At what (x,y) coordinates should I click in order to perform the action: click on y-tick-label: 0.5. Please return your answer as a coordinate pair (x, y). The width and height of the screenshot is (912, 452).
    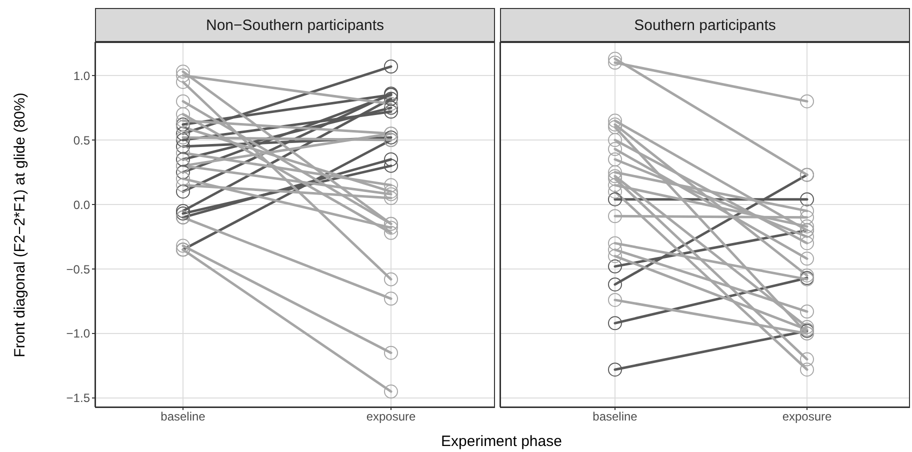
    Looking at the image, I should click on (81, 140).